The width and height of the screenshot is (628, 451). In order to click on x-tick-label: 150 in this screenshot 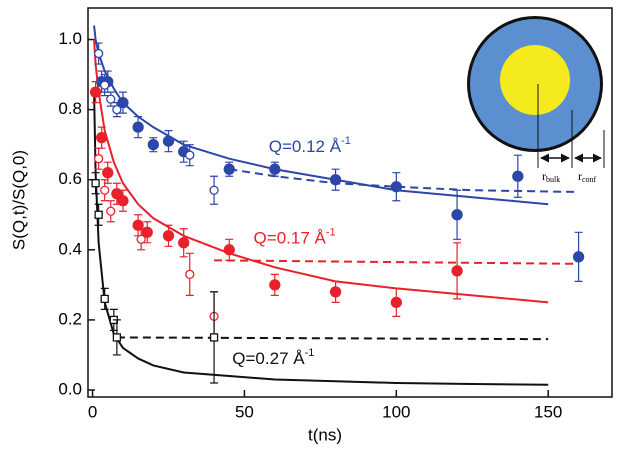, I will do `click(548, 411)`.